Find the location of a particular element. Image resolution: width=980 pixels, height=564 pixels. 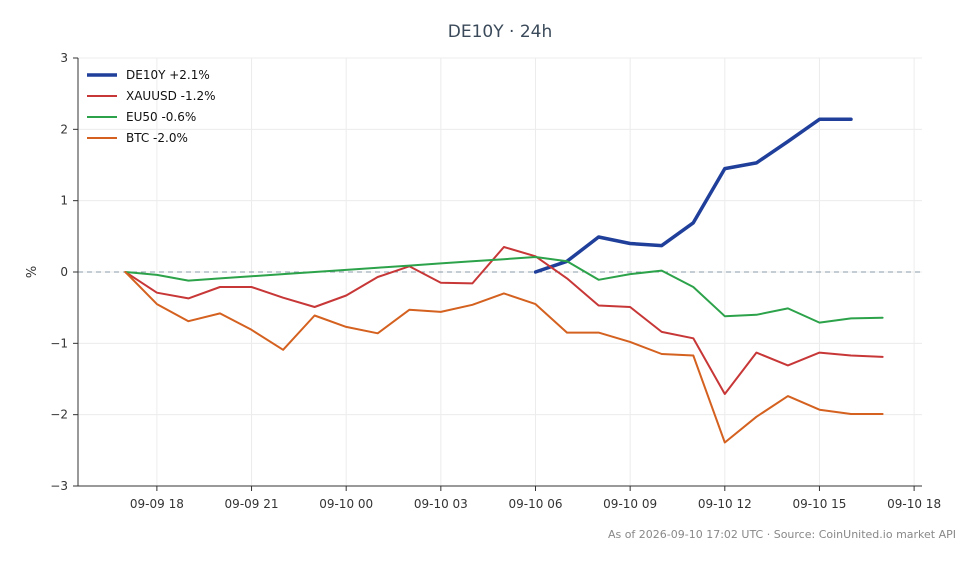

x-tick-label: 09-10 06 is located at coordinates (536, 504).